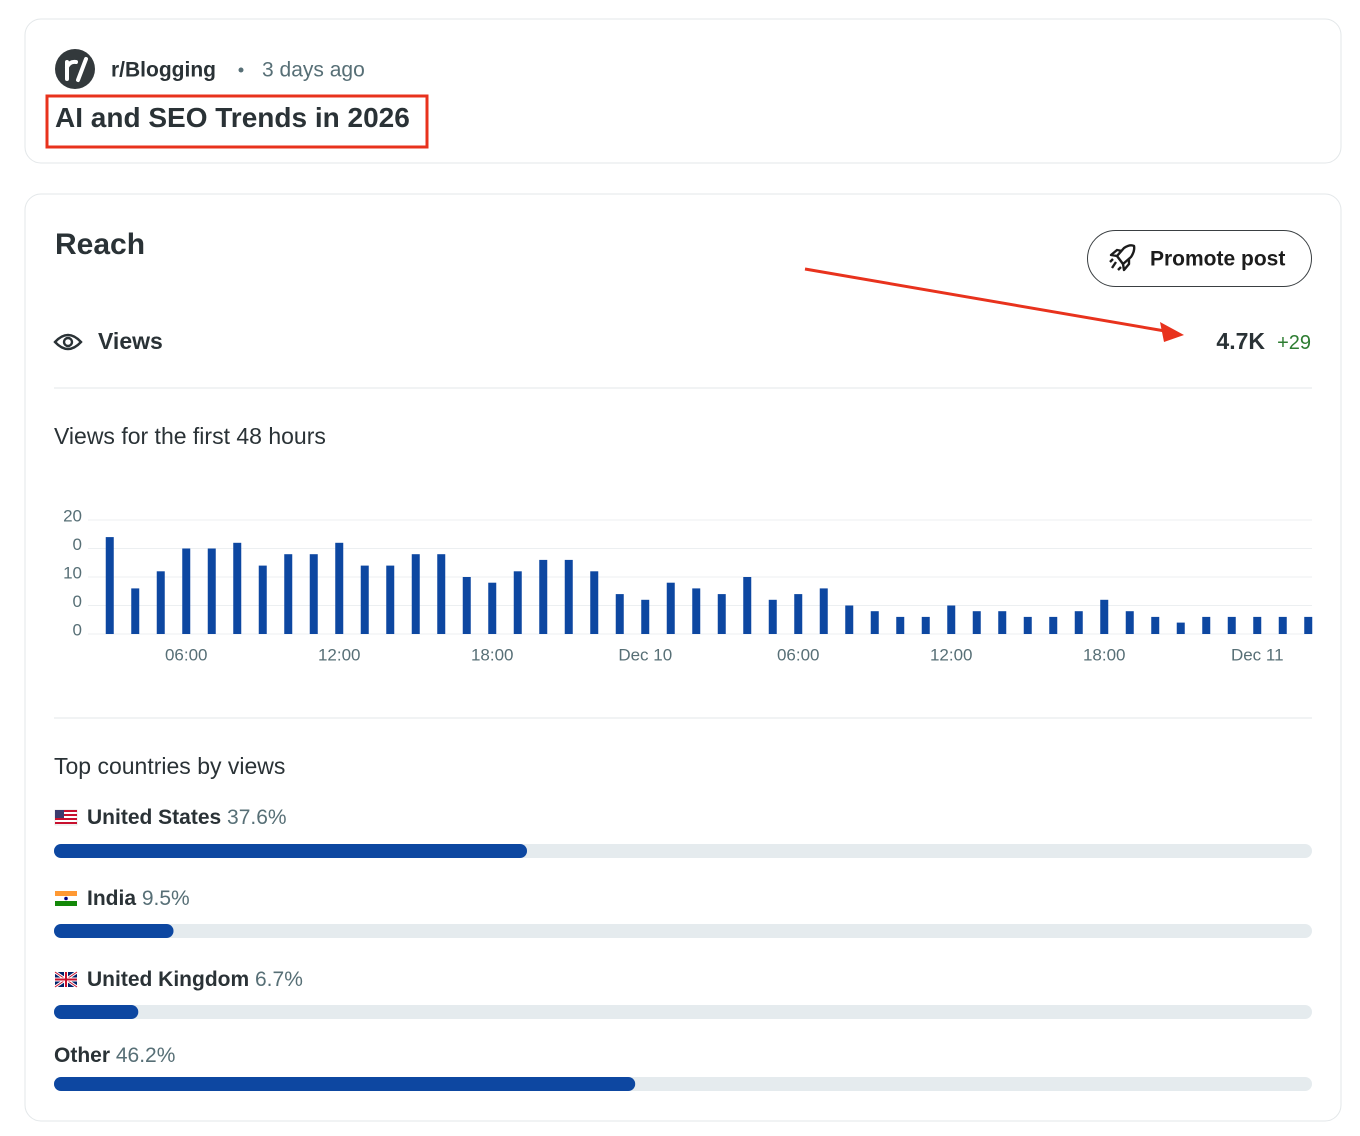 The width and height of the screenshot is (1360, 1136). I want to click on country-name: Other, so click(82, 1055).